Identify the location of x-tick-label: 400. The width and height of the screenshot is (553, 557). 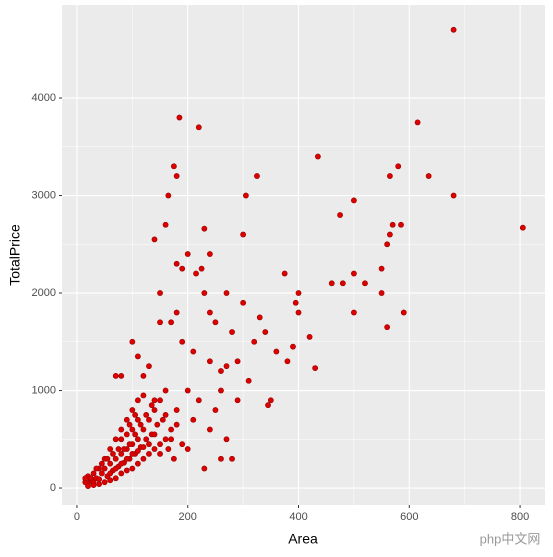
(298, 517).